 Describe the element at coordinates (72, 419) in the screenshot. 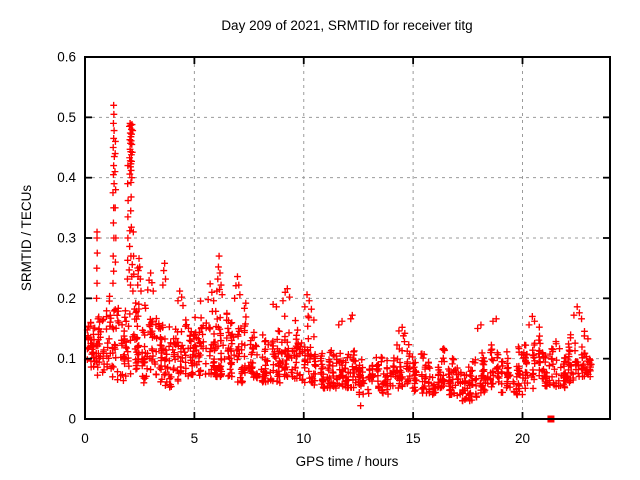

I see `y-tick-label: 0` at that location.